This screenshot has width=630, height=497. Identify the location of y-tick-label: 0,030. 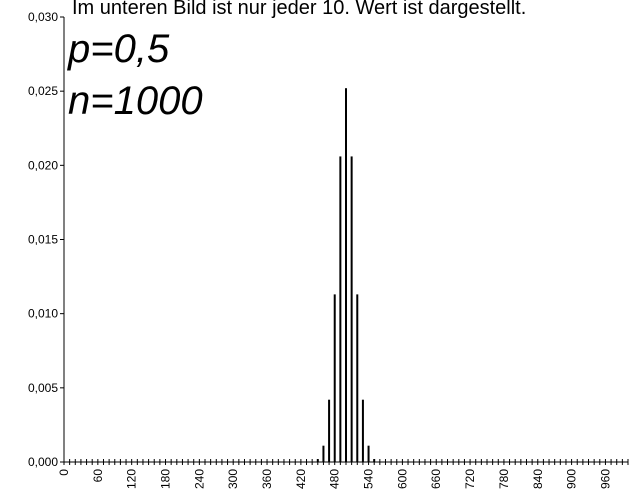
(43, 17).